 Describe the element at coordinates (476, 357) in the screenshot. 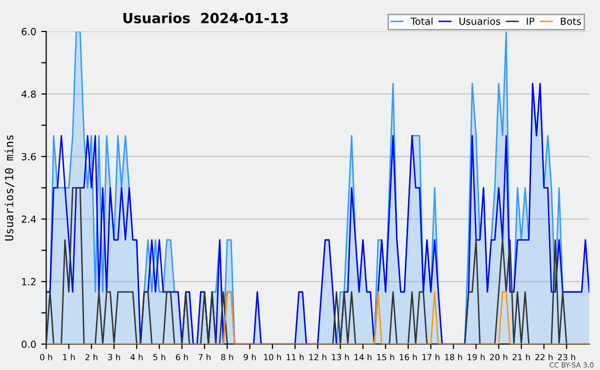

I see `x-tick-label: 19 h` at that location.